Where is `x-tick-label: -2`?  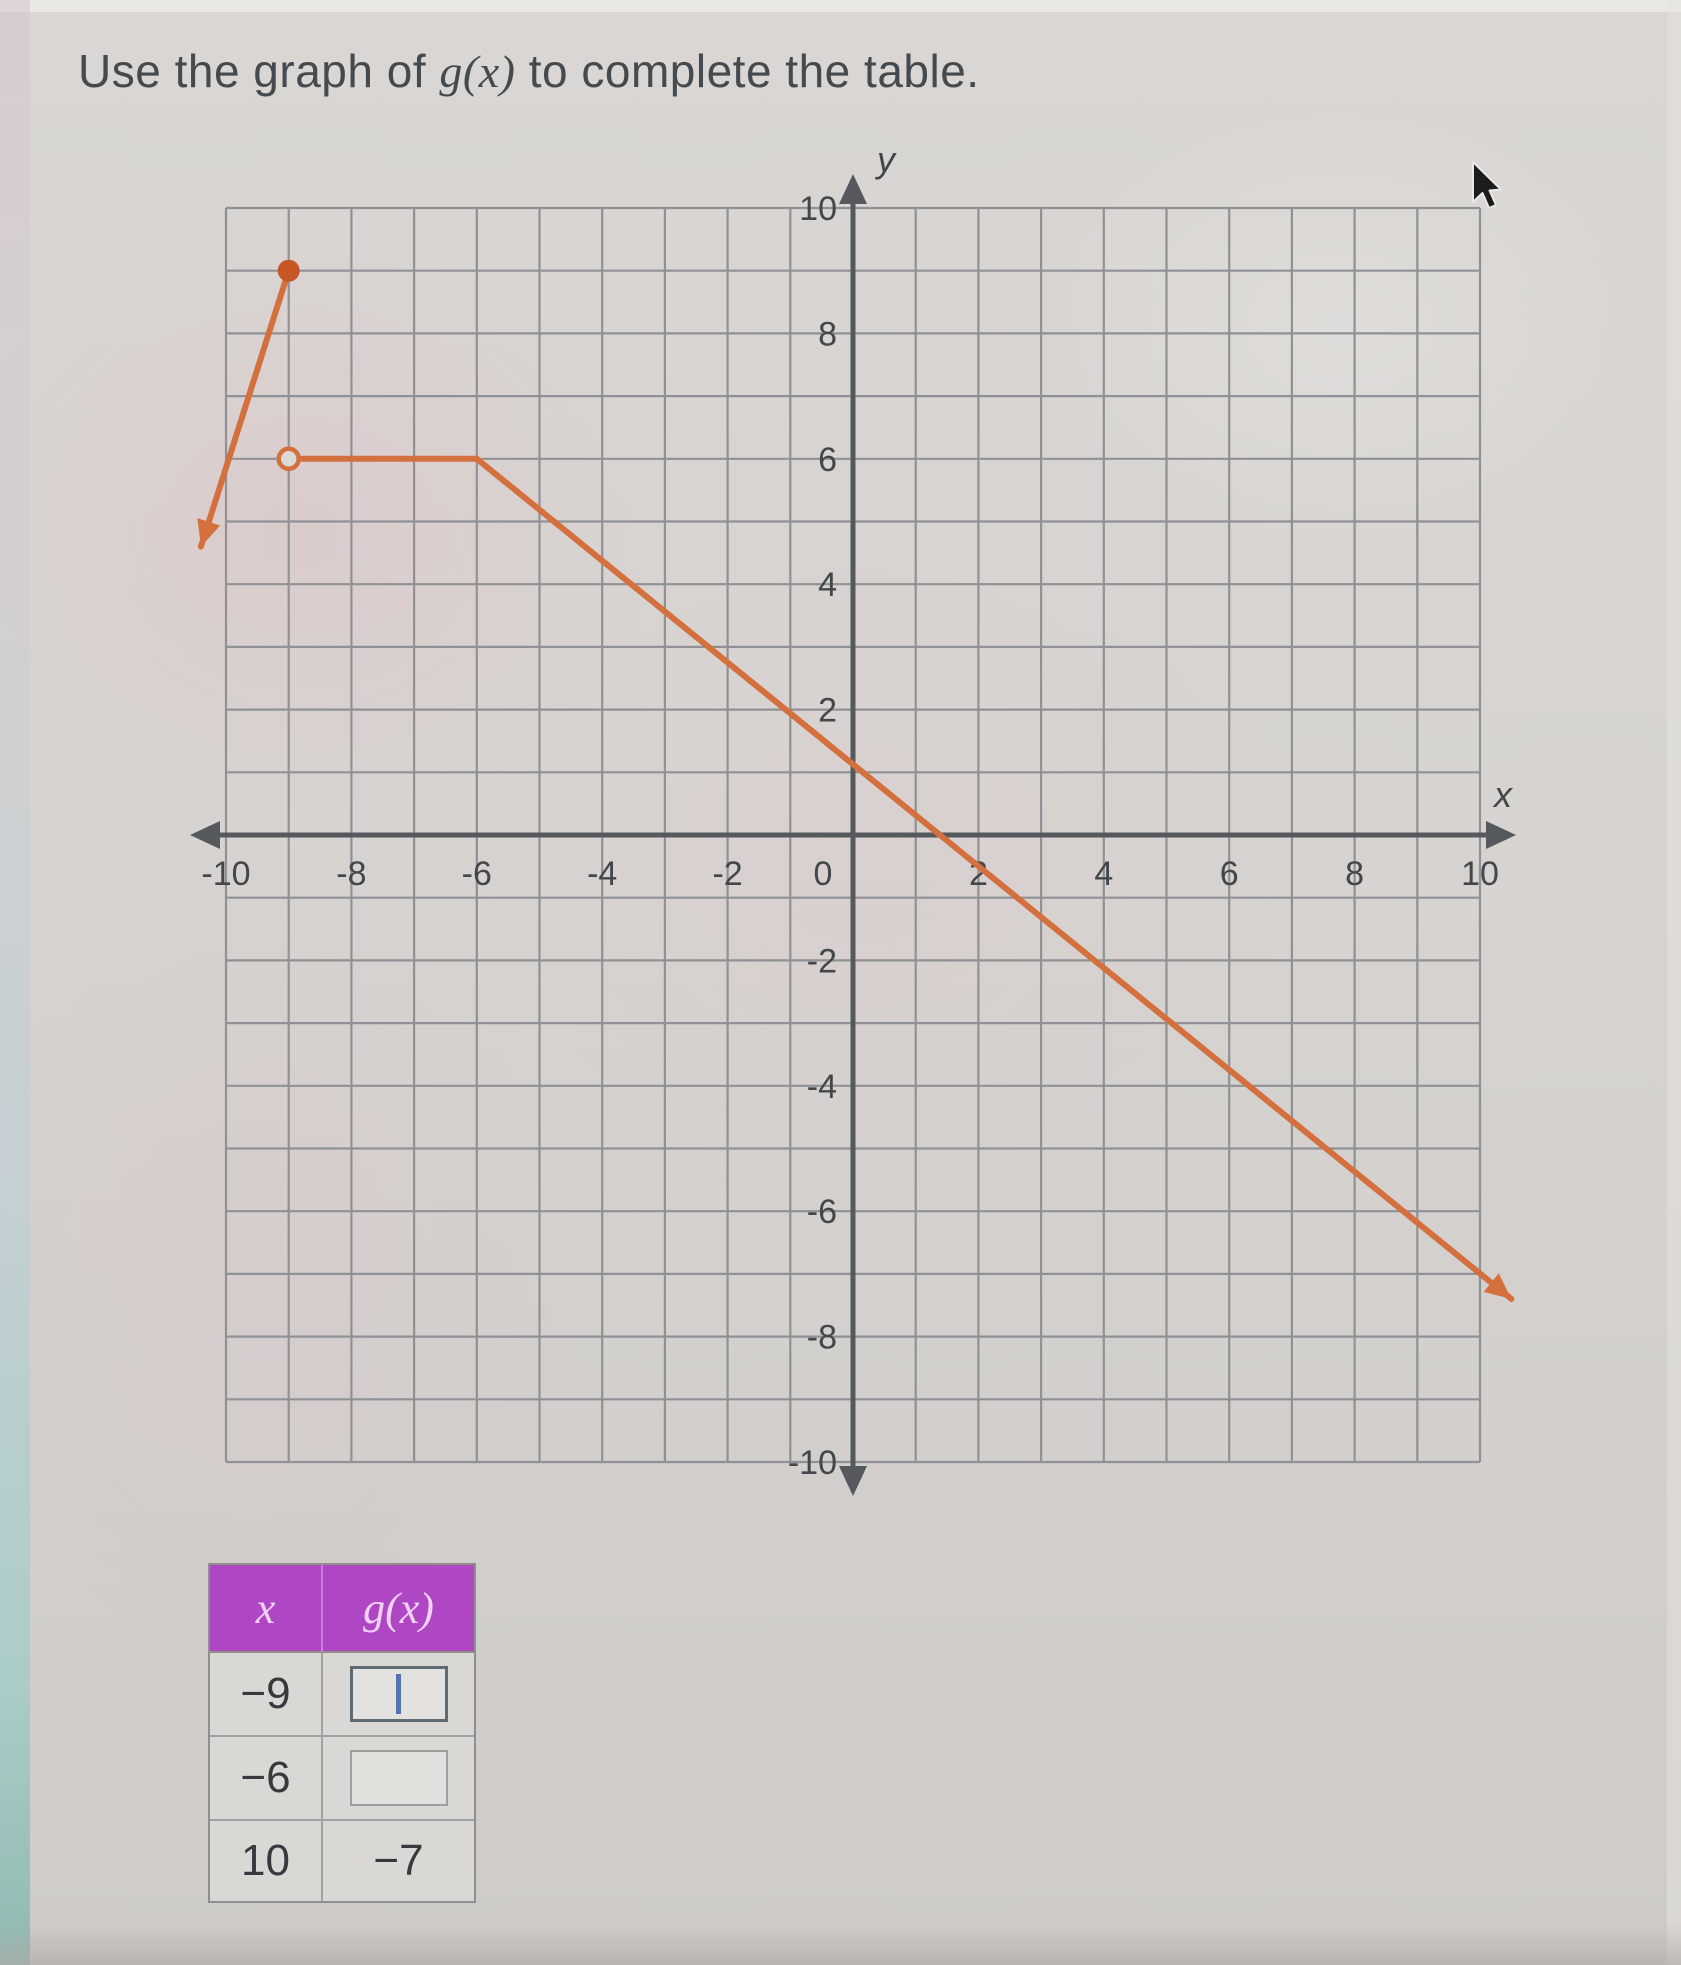
x-tick-label: -2 is located at coordinates (727, 874).